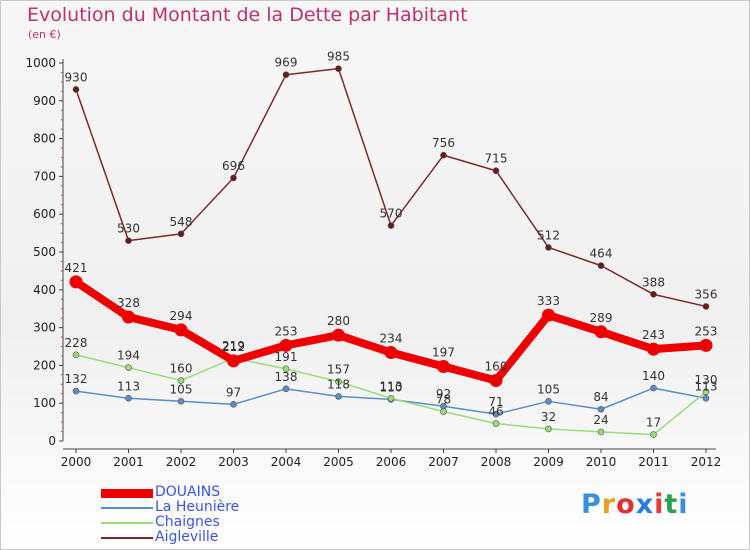  Describe the element at coordinates (44, 34) in the screenshot. I see `chart-subtitle: (en €)` at that location.